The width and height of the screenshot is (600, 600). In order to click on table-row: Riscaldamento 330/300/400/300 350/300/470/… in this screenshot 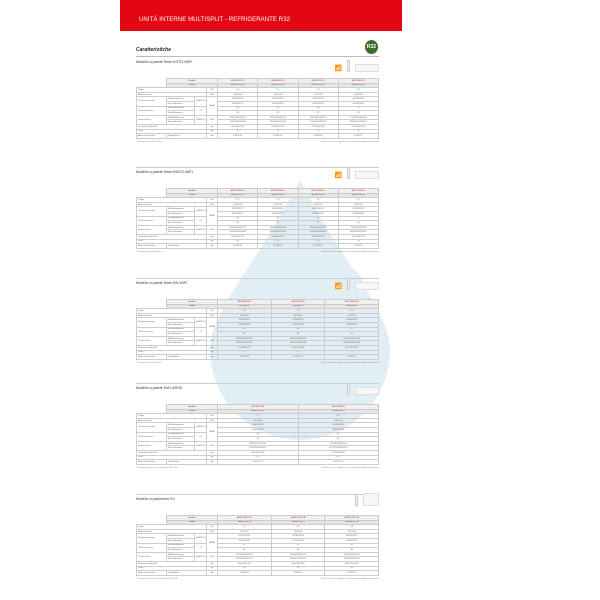, I will do `click(258, 122)`.